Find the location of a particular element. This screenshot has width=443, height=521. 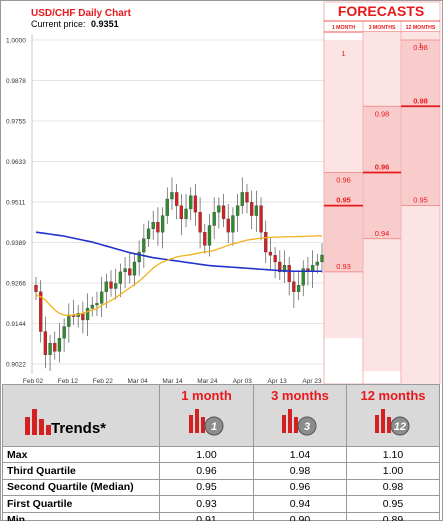

forecast-value-label: 0.93 is located at coordinates (343, 266).